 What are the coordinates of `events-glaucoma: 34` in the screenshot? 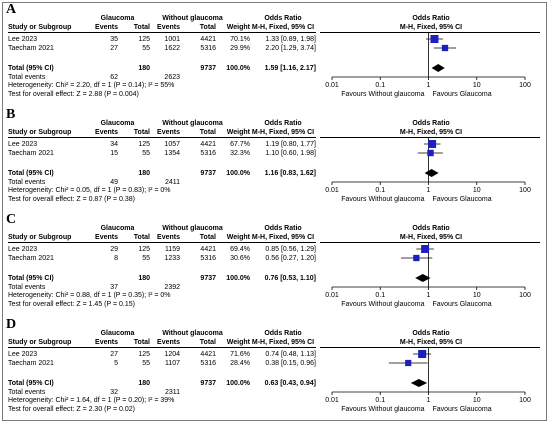 It's located at (114, 144).